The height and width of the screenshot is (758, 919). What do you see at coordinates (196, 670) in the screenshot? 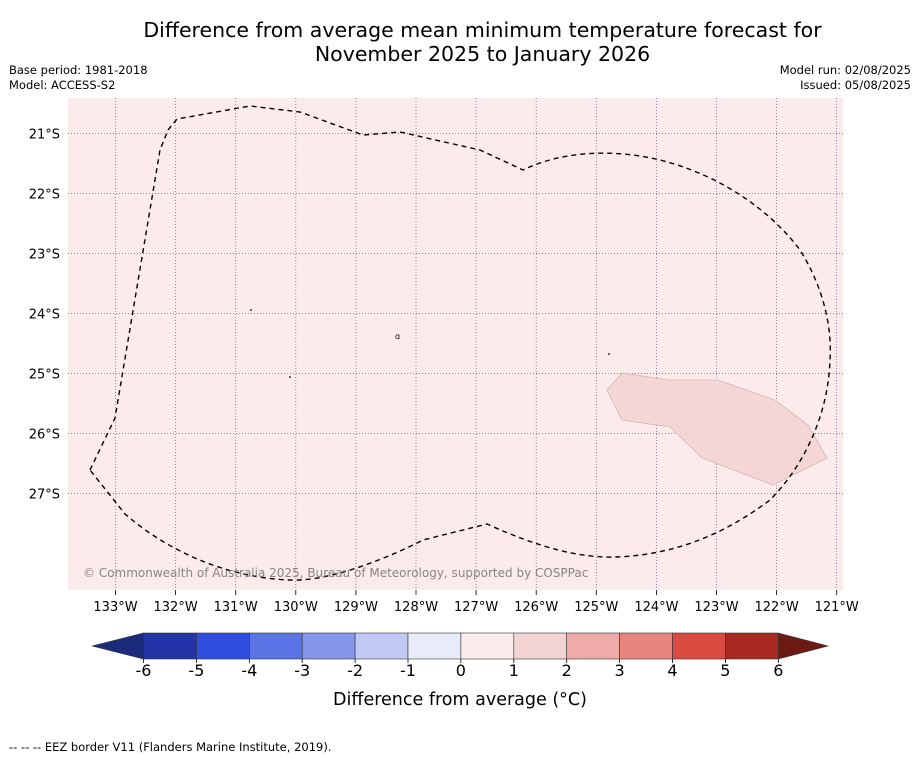
I see `colorbar-tick-label: -5` at bounding box center [196, 670].